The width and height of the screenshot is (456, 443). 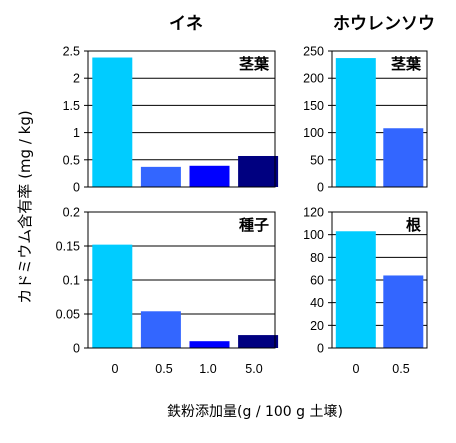 What do you see at coordinates (313, 213) in the screenshot?
I see `y-tick-label: 120` at bounding box center [313, 213].